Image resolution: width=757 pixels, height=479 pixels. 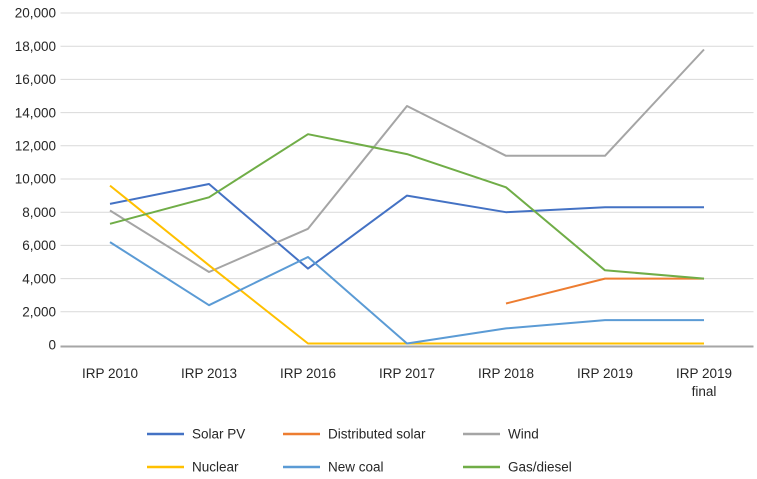 I want to click on y-axis-tick-label: 12,000, so click(x=35, y=146).